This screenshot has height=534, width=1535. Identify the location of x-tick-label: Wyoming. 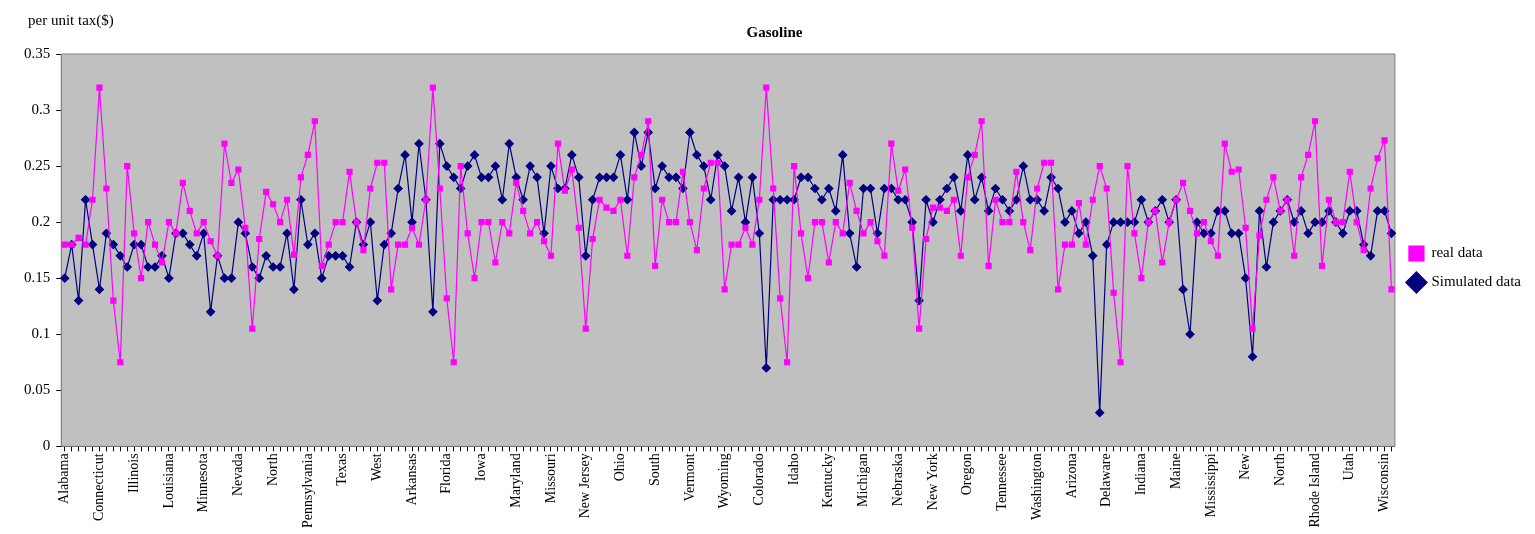
(724, 481).